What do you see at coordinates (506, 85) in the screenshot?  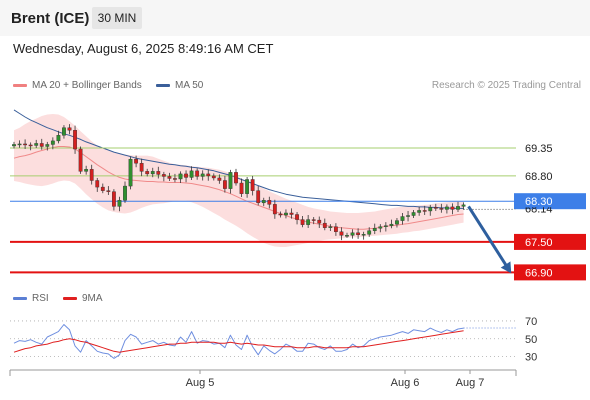 I see `credit-text: Research © 2025 Trading Central` at bounding box center [506, 85].